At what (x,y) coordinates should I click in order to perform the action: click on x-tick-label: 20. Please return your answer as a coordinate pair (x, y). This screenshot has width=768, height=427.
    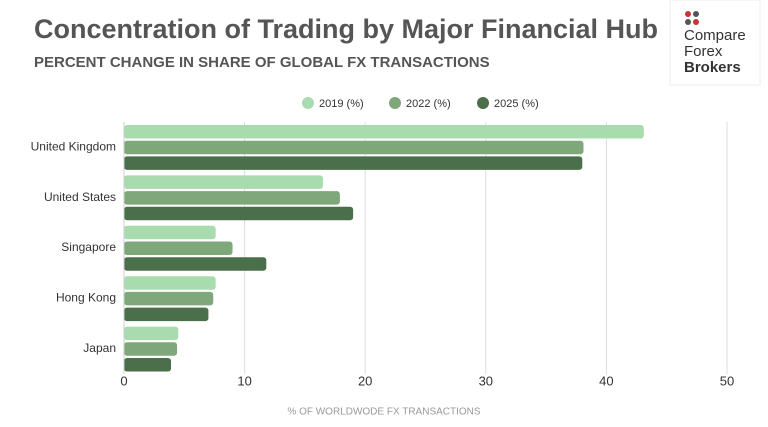
    Looking at the image, I should click on (365, 380).